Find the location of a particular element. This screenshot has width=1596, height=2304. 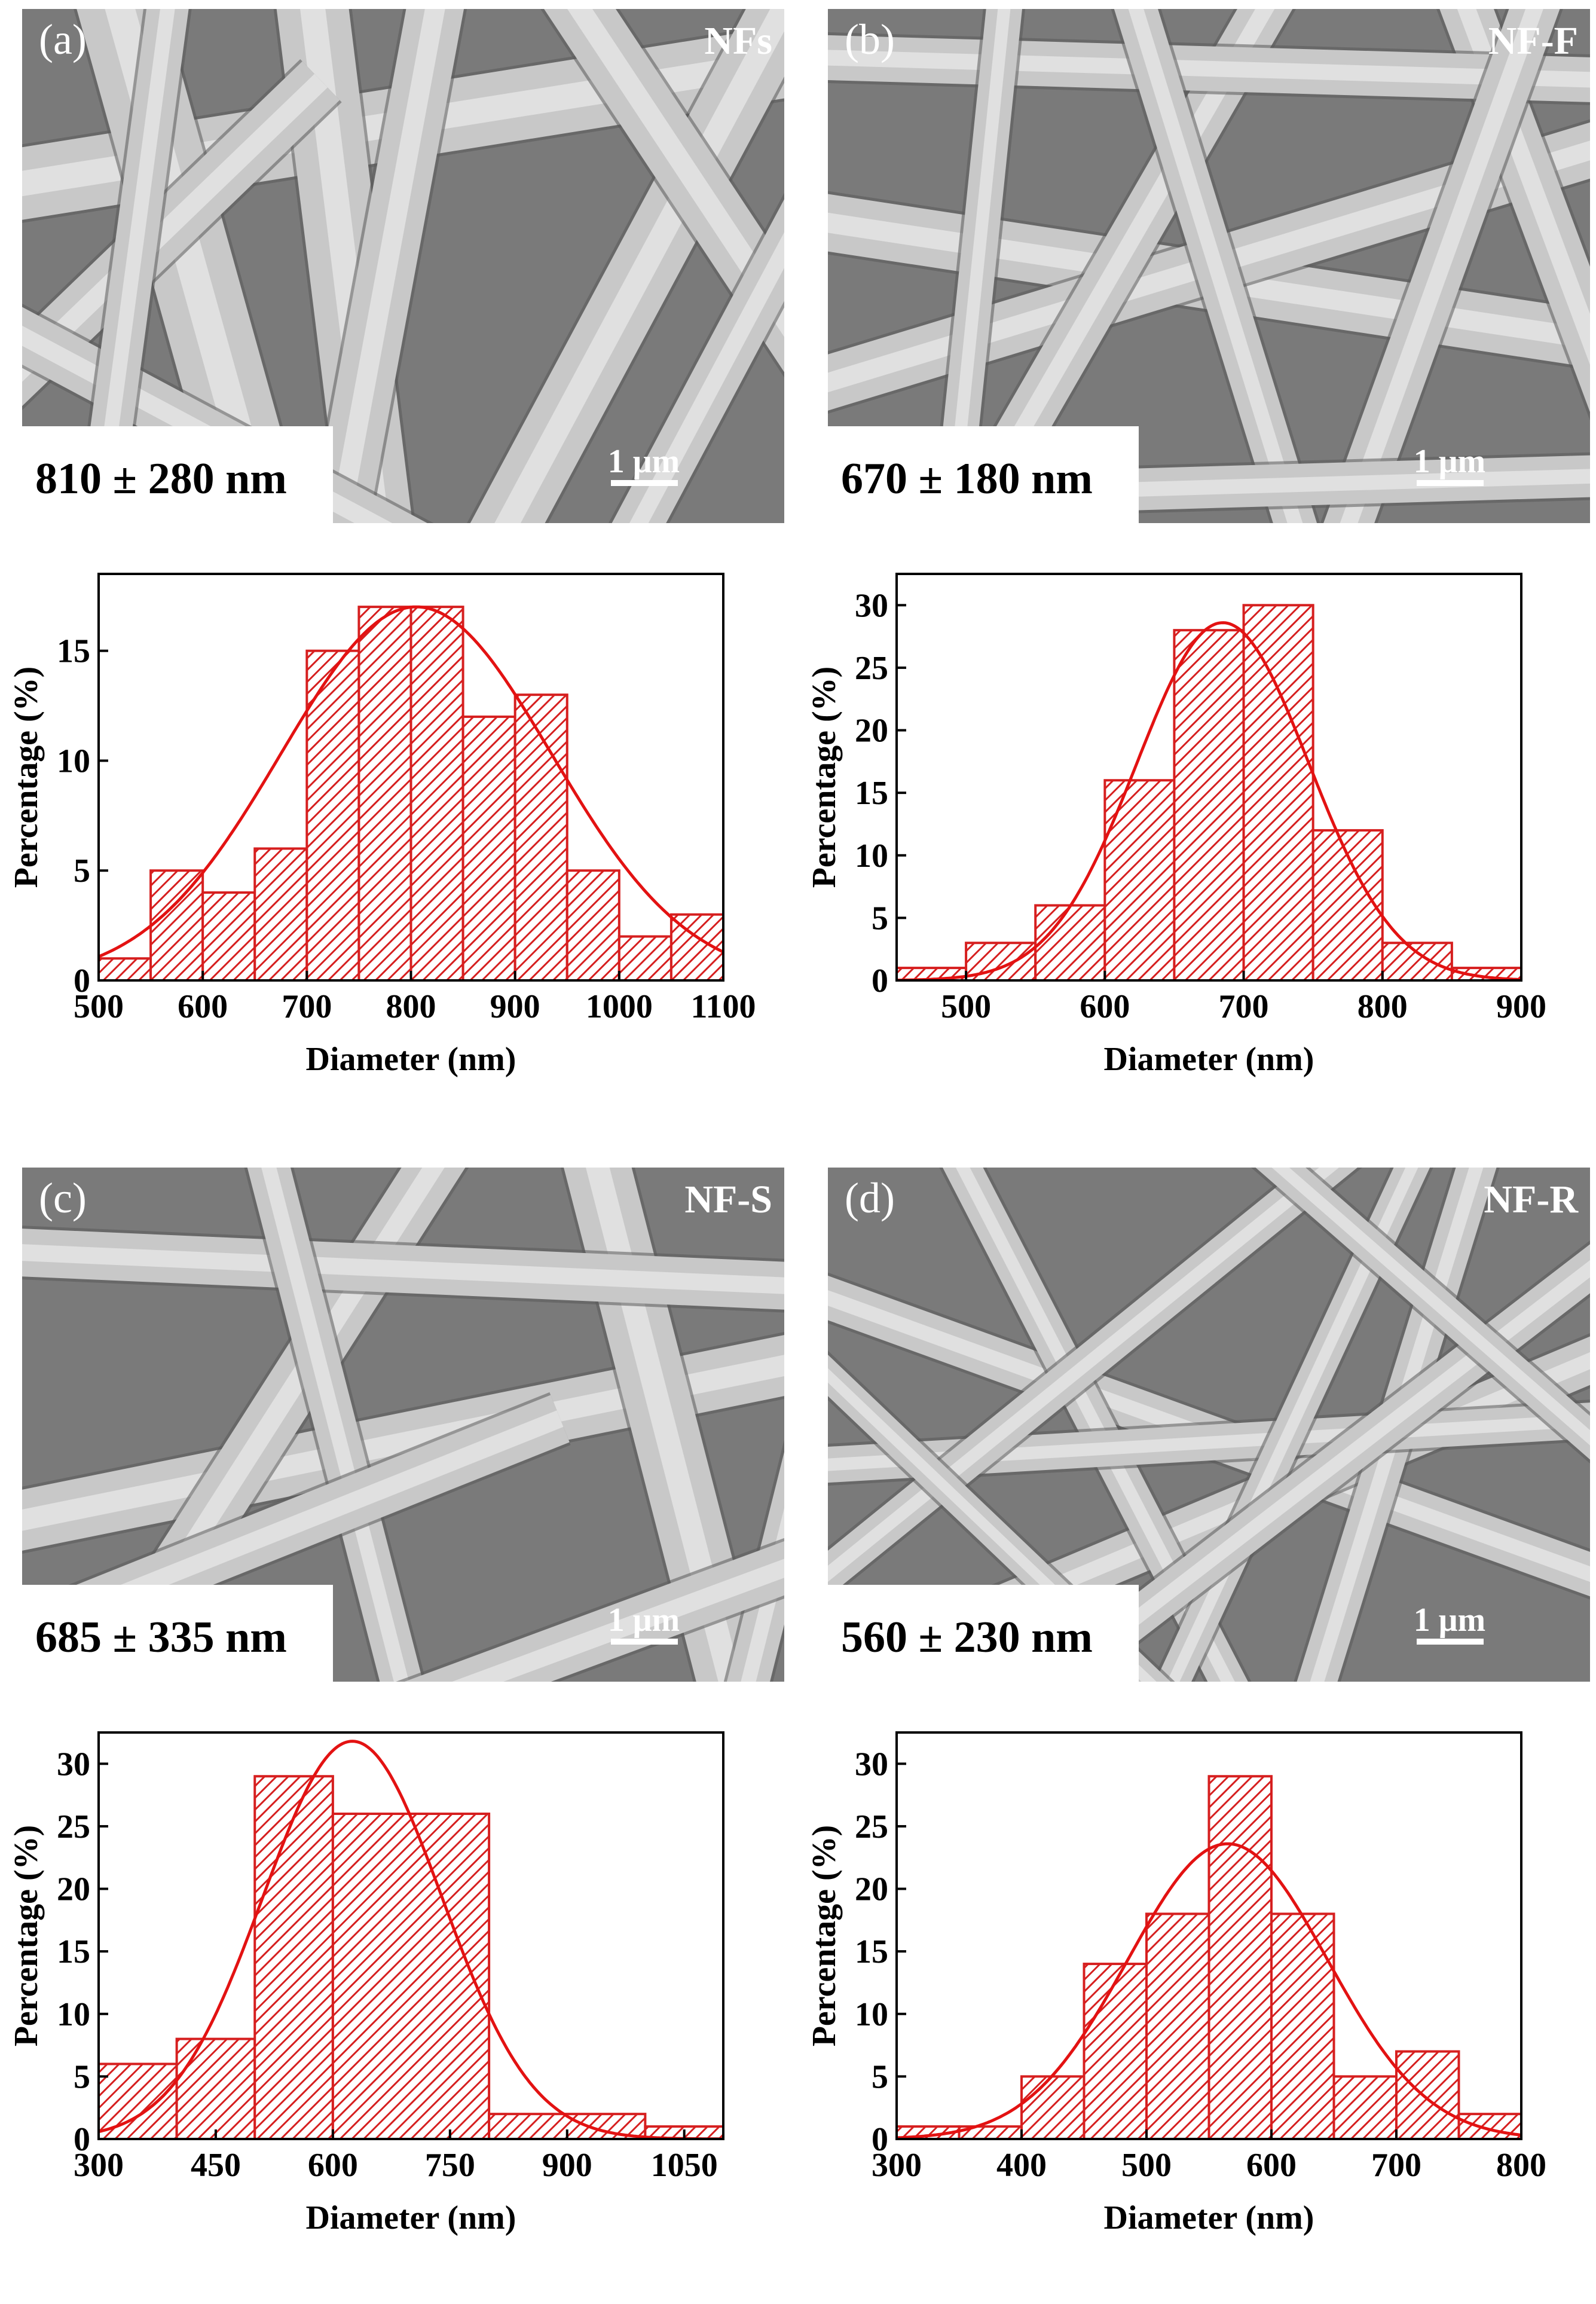

sem-image-a: (a) NFs 1 μm 810 ± 280 nm is located at coordinates (403, 266).